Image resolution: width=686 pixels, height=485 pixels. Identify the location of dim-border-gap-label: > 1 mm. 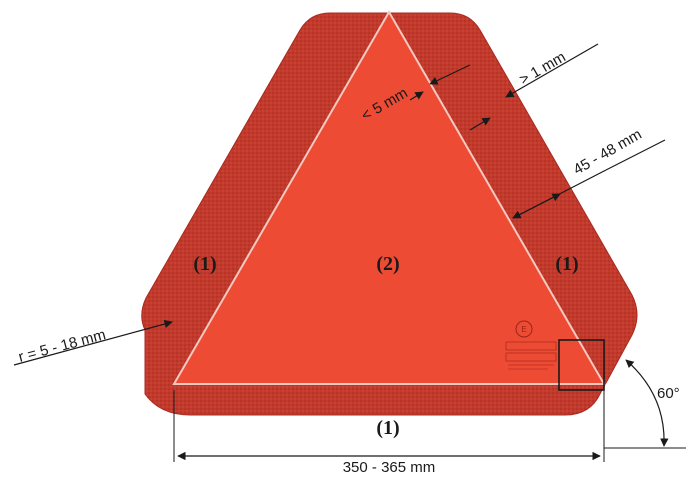
(543, 69).